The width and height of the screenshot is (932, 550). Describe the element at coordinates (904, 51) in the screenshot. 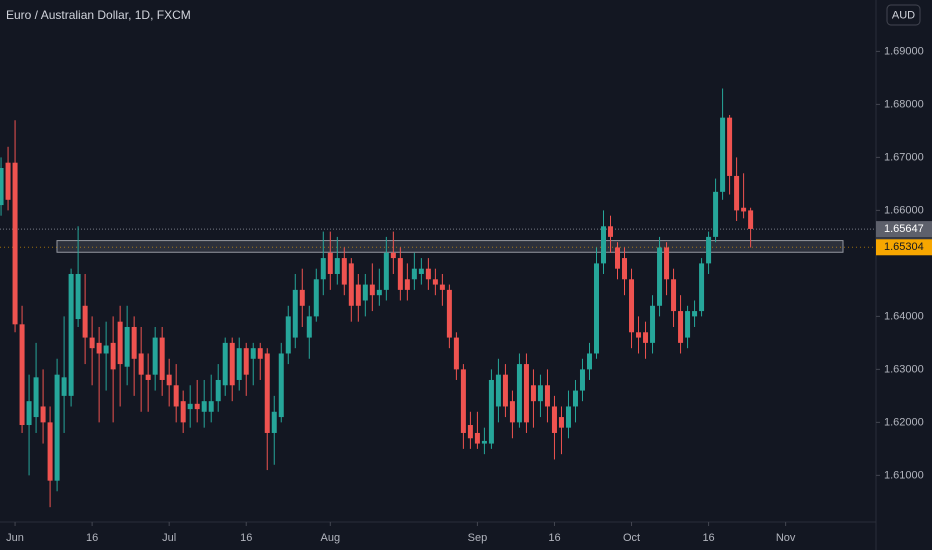

I see `y-tick-label: 1.69000` at that location.